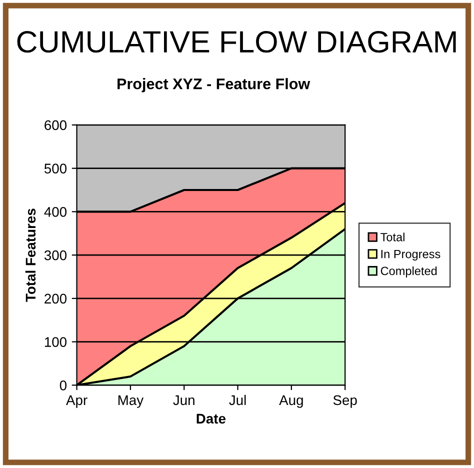 Image resolution: width=474 pixels, height=468 pixels. I want to click on y-tick-label: 400, so click(55, 212).